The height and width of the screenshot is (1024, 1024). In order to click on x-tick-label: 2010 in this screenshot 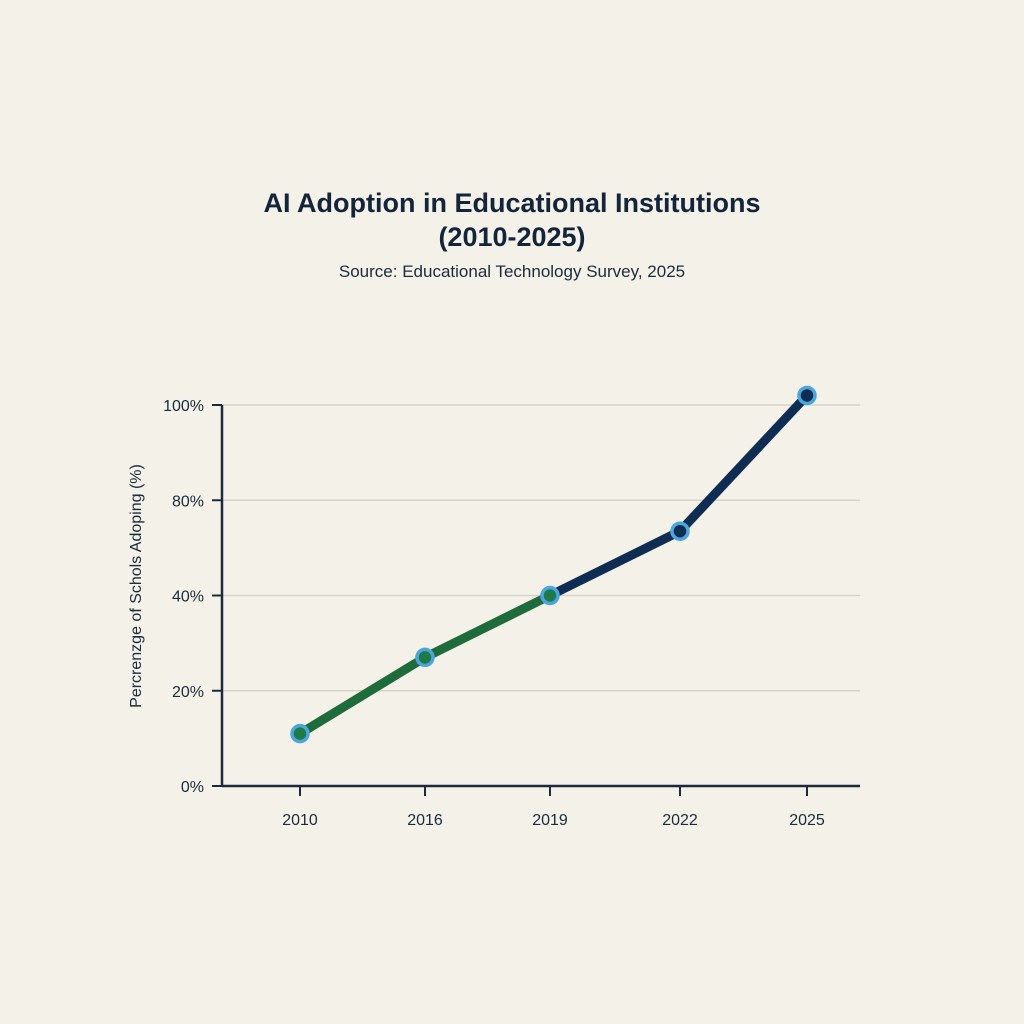, I will do `click(300, 820)`.